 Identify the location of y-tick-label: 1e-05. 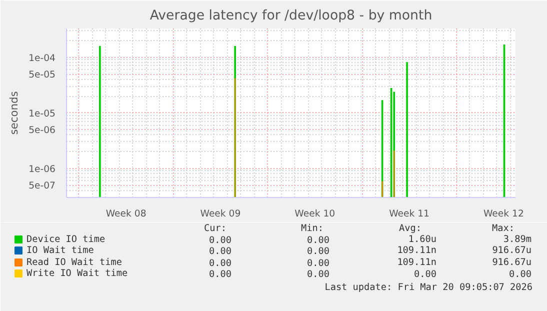
(42, 114).